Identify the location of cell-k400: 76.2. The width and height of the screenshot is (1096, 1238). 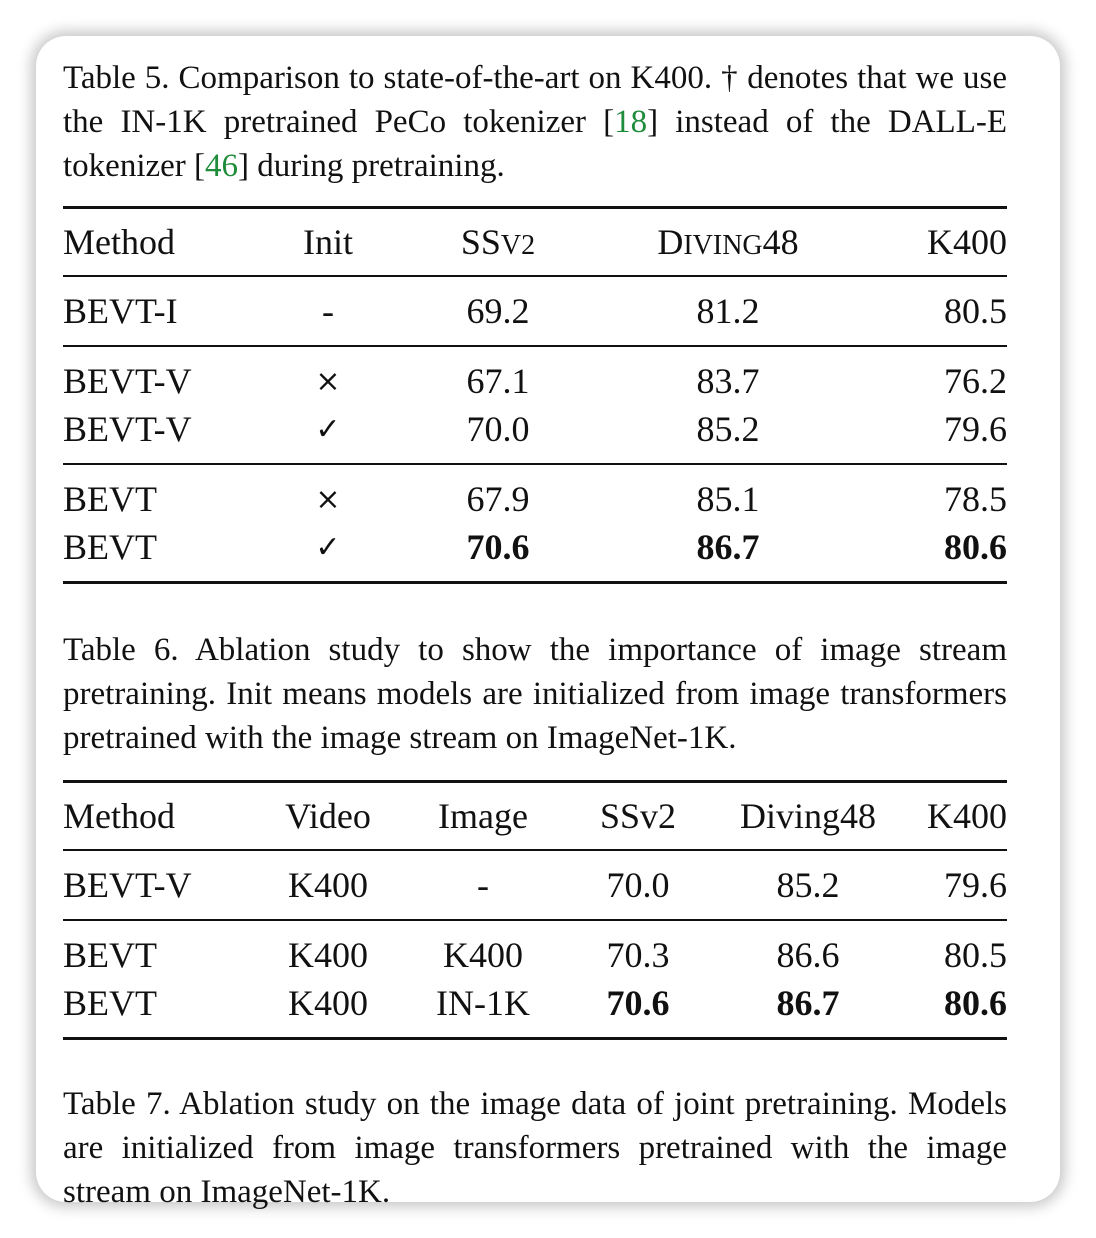
(975, 381).